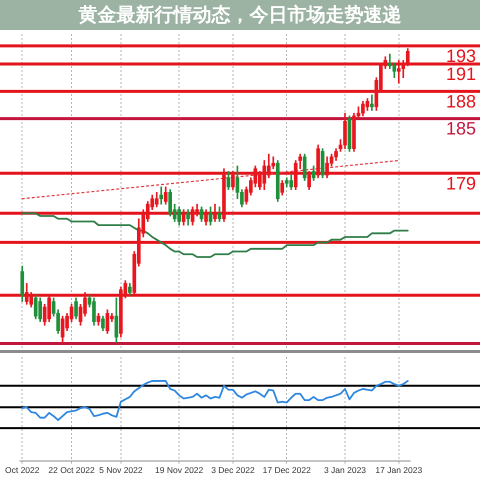 This screenshot has width=480, height=480. Describe the element at coordinates (461, 128) in the screenshot. I see `ref-line-label: 185` at that location.